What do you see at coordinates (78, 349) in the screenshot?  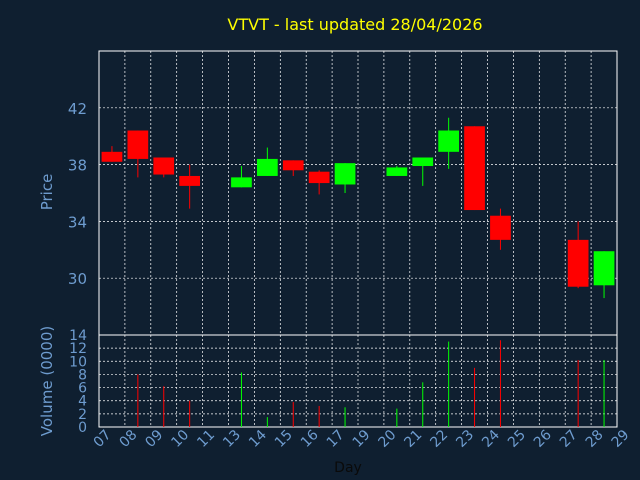 I see `volume-tick-label: 12` at bounding box center [78, 349].